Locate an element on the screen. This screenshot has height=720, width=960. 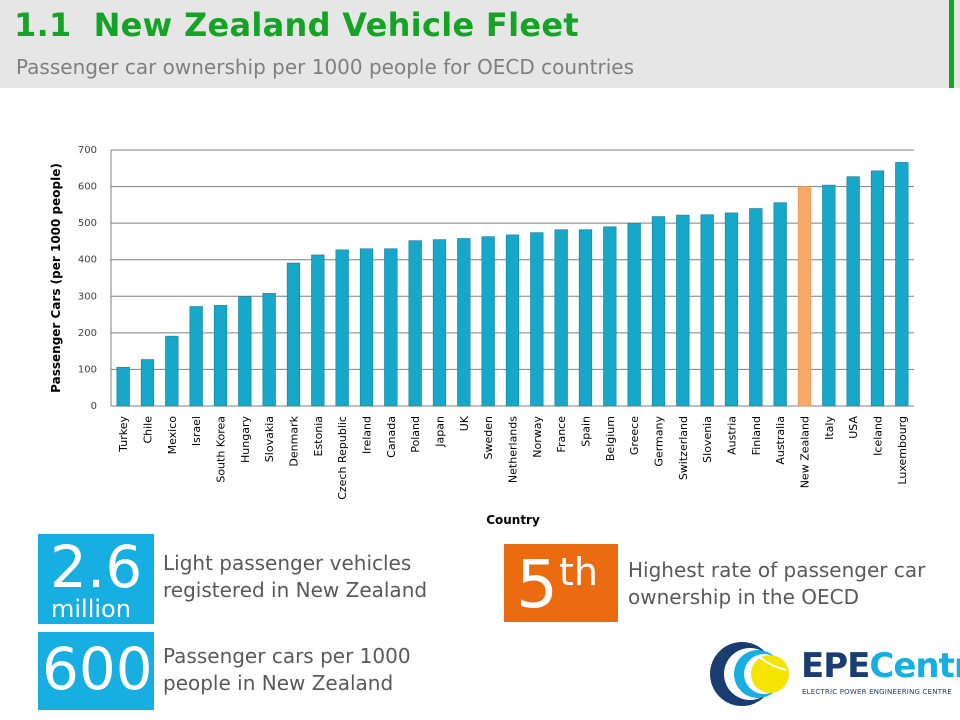
bar-new-zealand is located at coordinates (804, 296).